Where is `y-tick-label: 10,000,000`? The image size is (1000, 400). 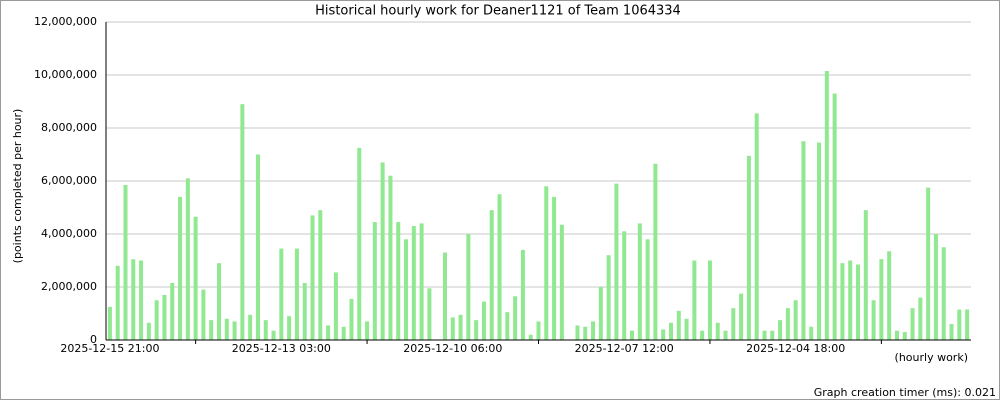
y-tick-label: 10,000,000 is located at coordinates (65, 74).